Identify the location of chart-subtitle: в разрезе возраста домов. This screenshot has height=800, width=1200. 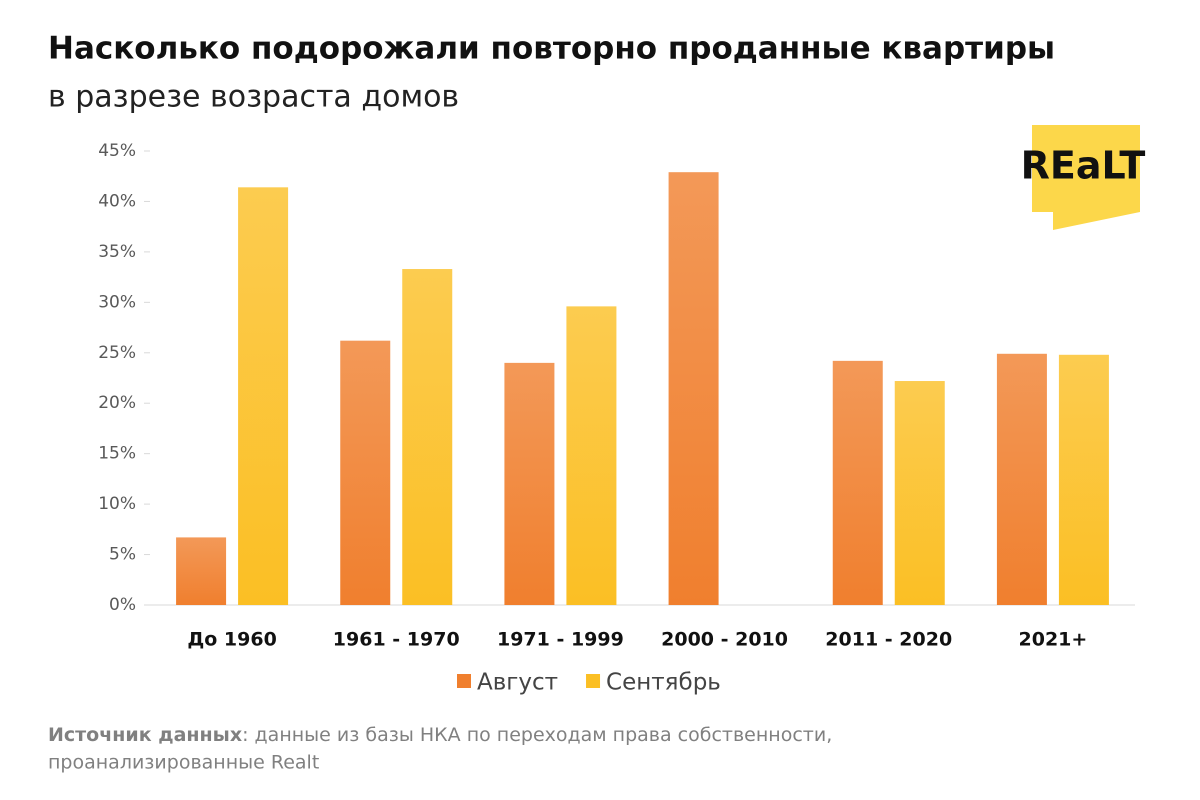
(253, 97).